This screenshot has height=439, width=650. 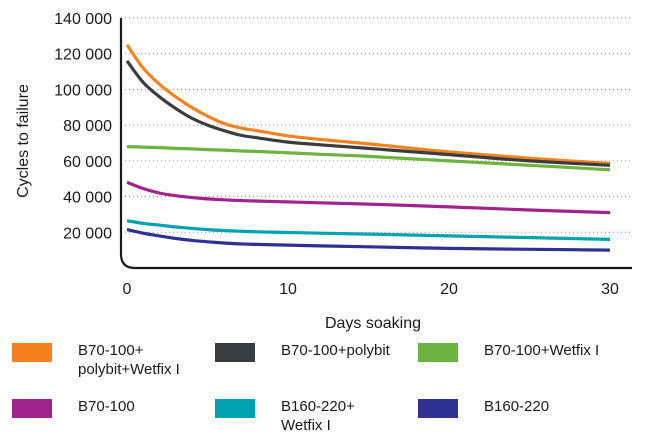 What do you see at coordinates (449, 289) in the screenshot?
I see `x-tick-label: 20` at bounding box center [449, 289].